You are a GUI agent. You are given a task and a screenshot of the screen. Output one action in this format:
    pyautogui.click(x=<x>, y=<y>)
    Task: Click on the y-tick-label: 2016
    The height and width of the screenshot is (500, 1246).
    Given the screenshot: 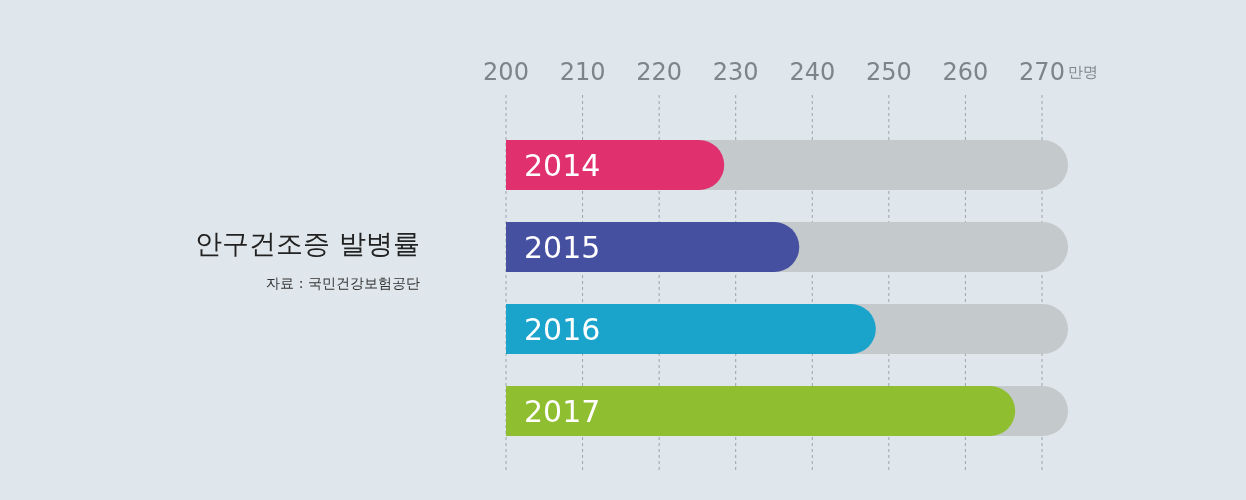 What is the action you would take?
    pyautogui.click(x=562, y=329)
    